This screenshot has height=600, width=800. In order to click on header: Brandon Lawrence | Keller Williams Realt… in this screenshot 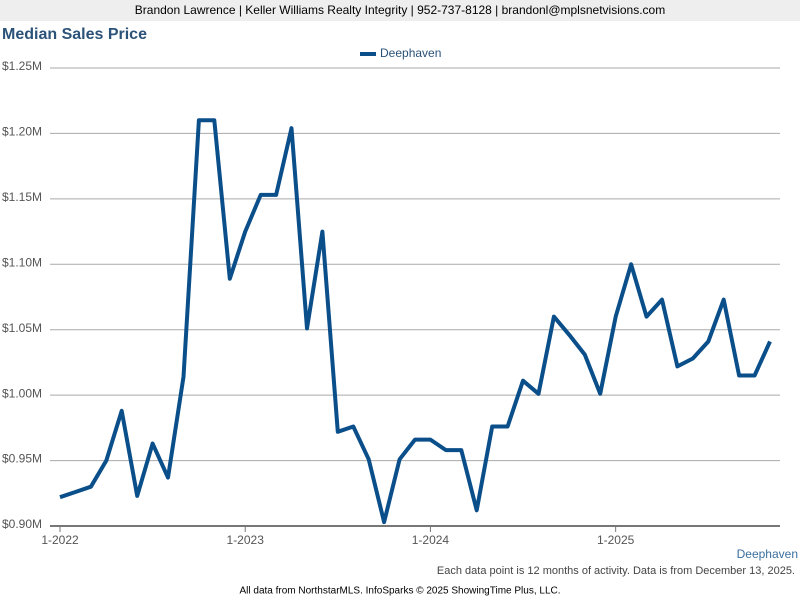, I will do `click(400, 10)`.